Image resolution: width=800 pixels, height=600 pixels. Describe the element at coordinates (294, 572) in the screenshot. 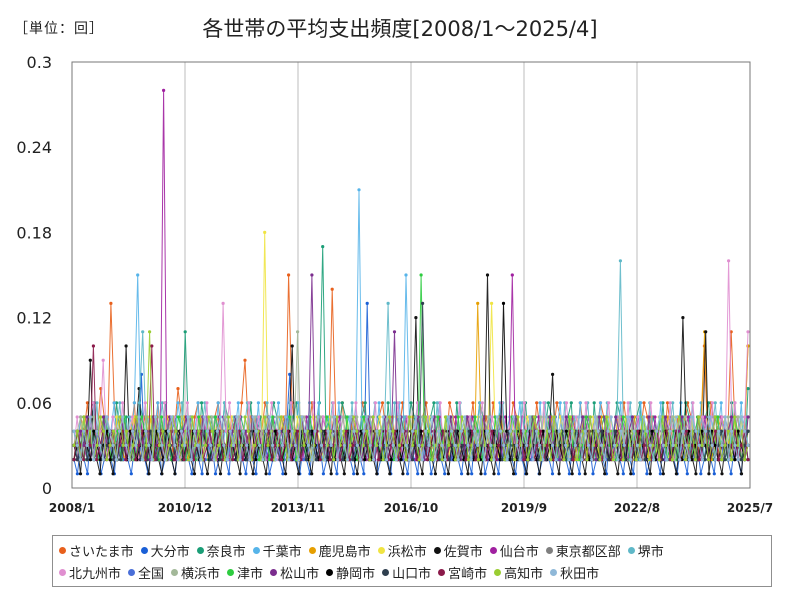

I see `legend-item: 松山市` at that location.